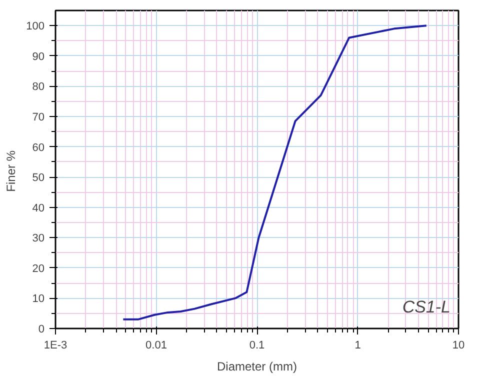 Image resolution: width=480 pixels, height=380 pixels. What do you see at coordinates (156, 346) in the screenshot?
I see `x-tick-label: 0.01` at bounding box center [156, 346].